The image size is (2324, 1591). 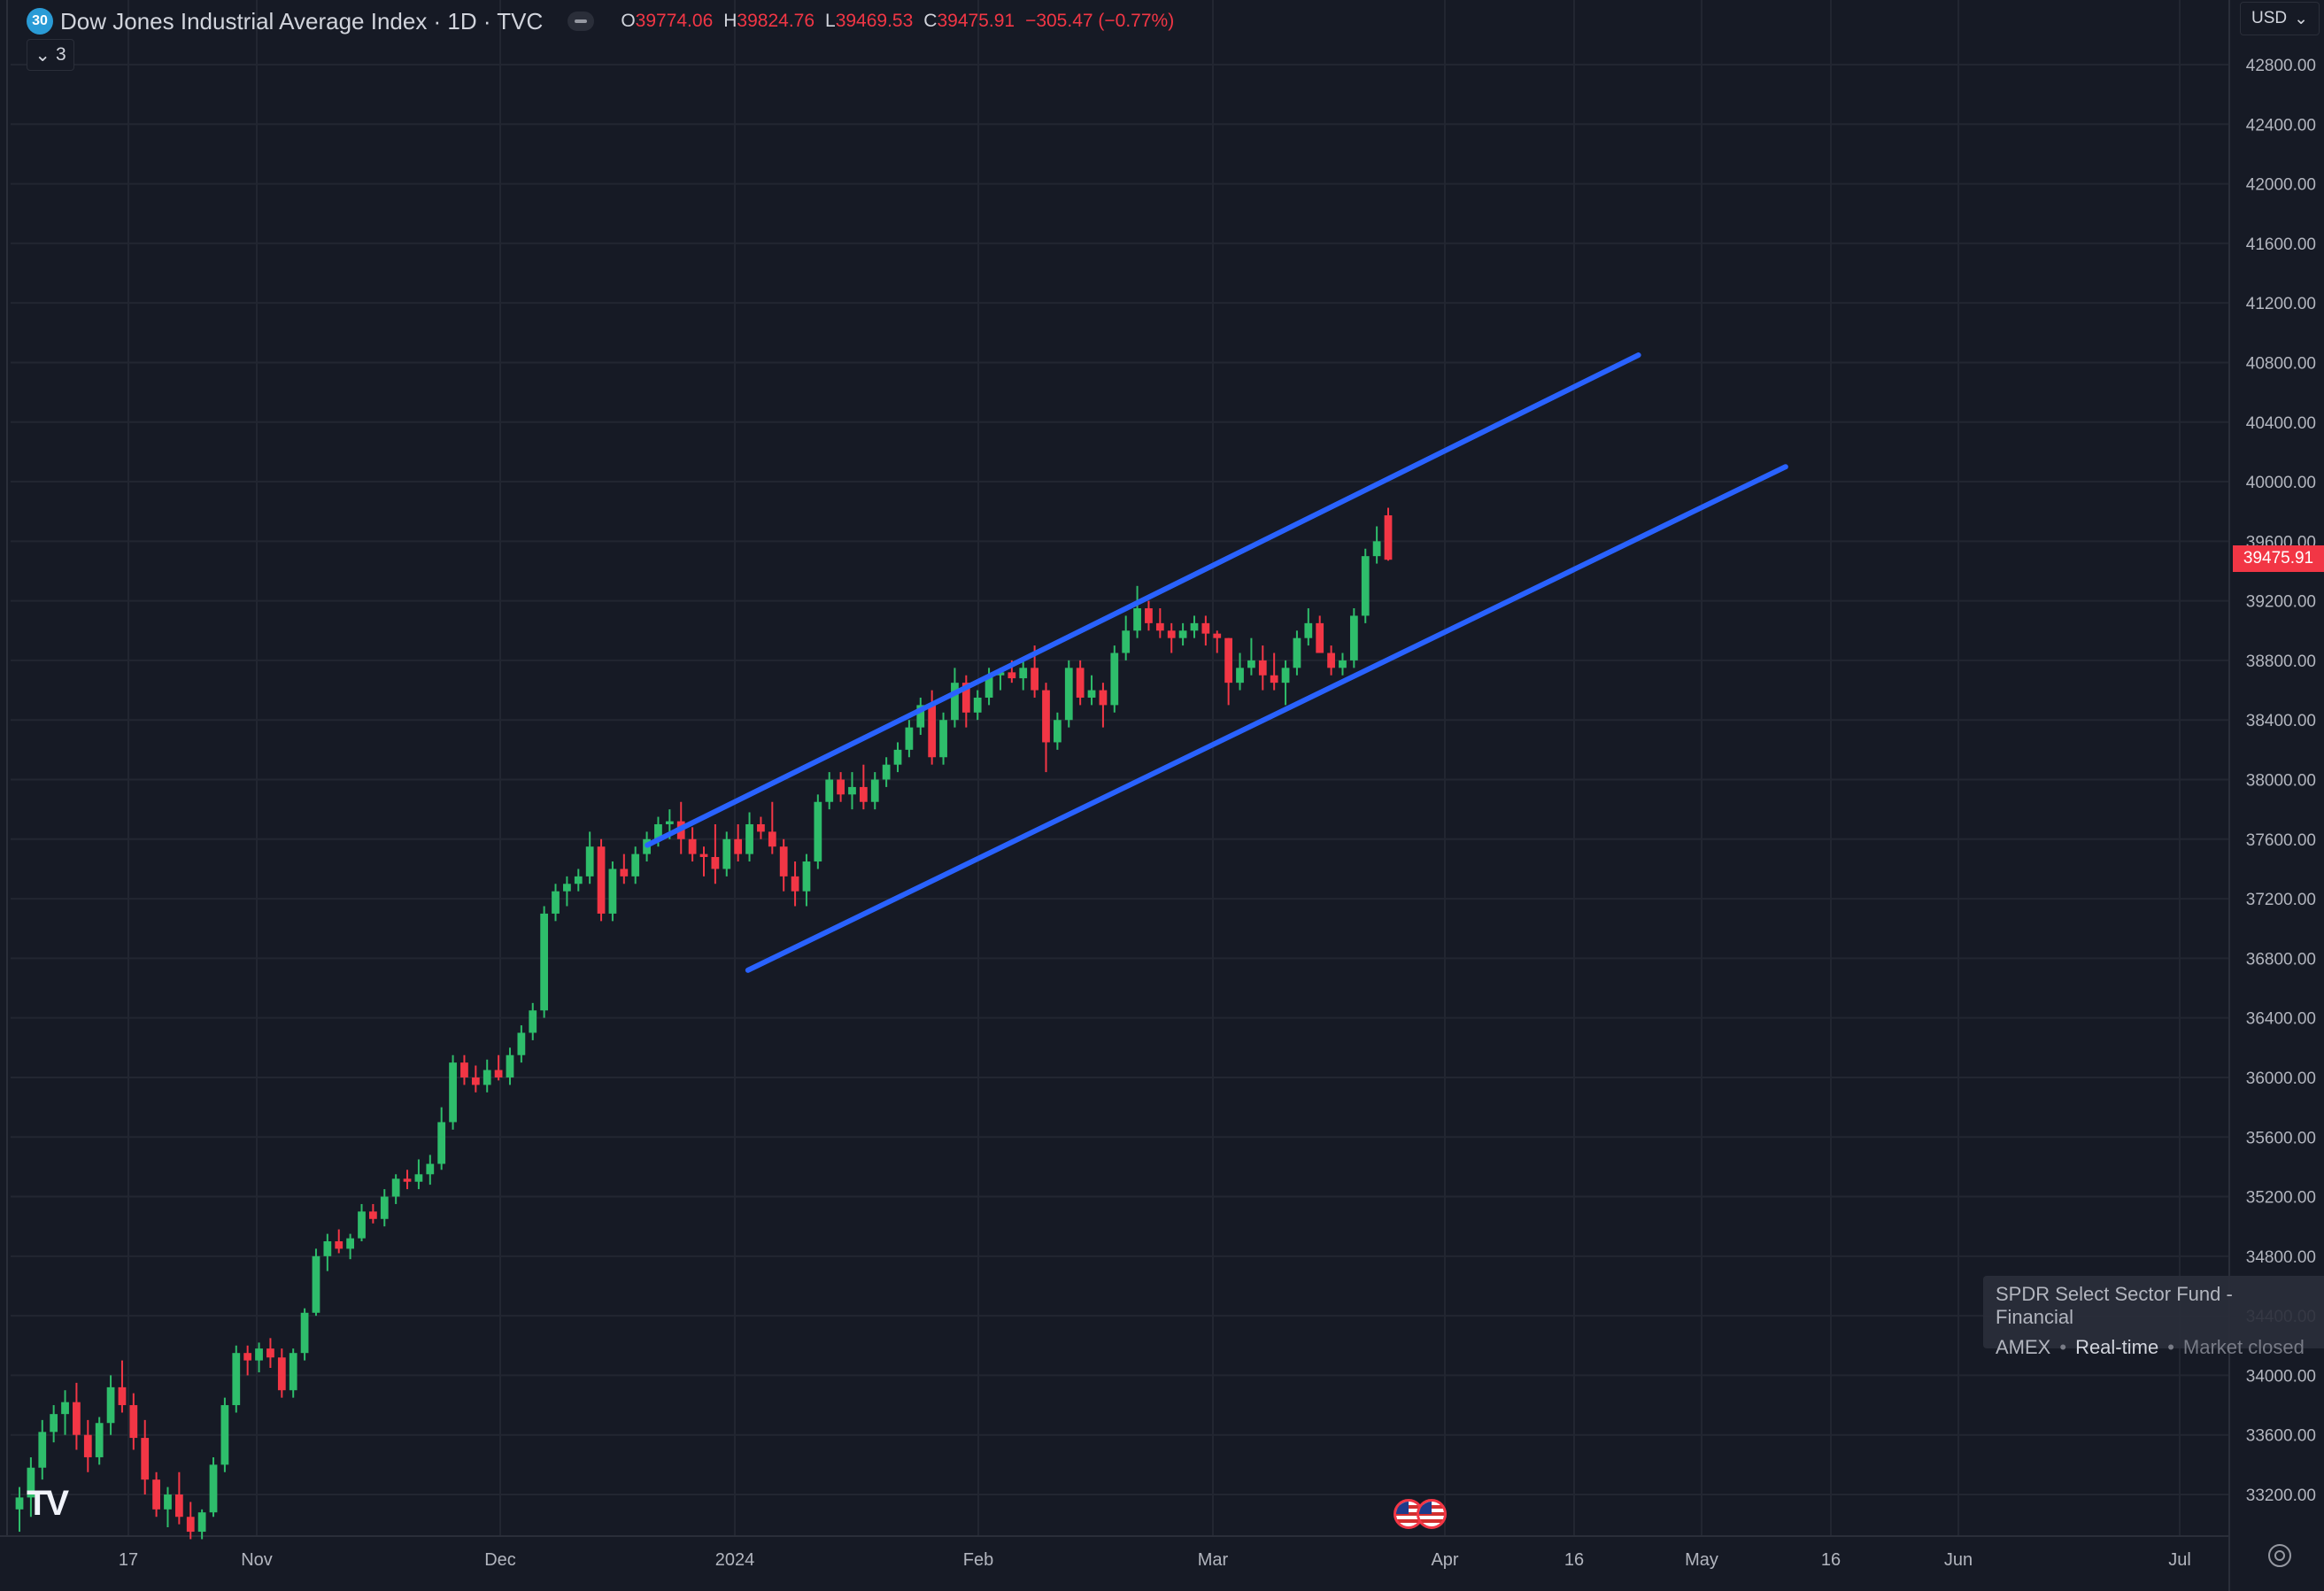 I want to click on hide-legend-icon, so click(x=581, y=21).